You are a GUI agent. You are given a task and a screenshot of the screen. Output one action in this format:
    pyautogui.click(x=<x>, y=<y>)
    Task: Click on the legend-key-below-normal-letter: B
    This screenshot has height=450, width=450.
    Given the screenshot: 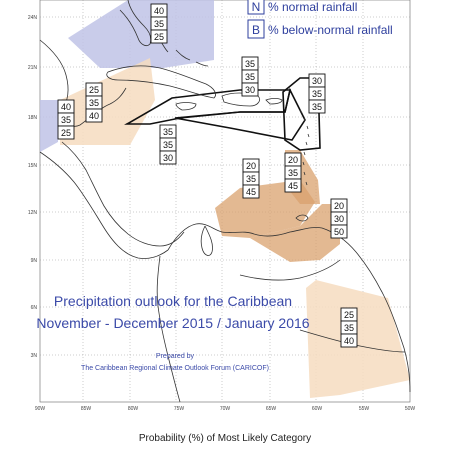 What is the action you would take?
    pyautogui.click(x=256, y=30)
    